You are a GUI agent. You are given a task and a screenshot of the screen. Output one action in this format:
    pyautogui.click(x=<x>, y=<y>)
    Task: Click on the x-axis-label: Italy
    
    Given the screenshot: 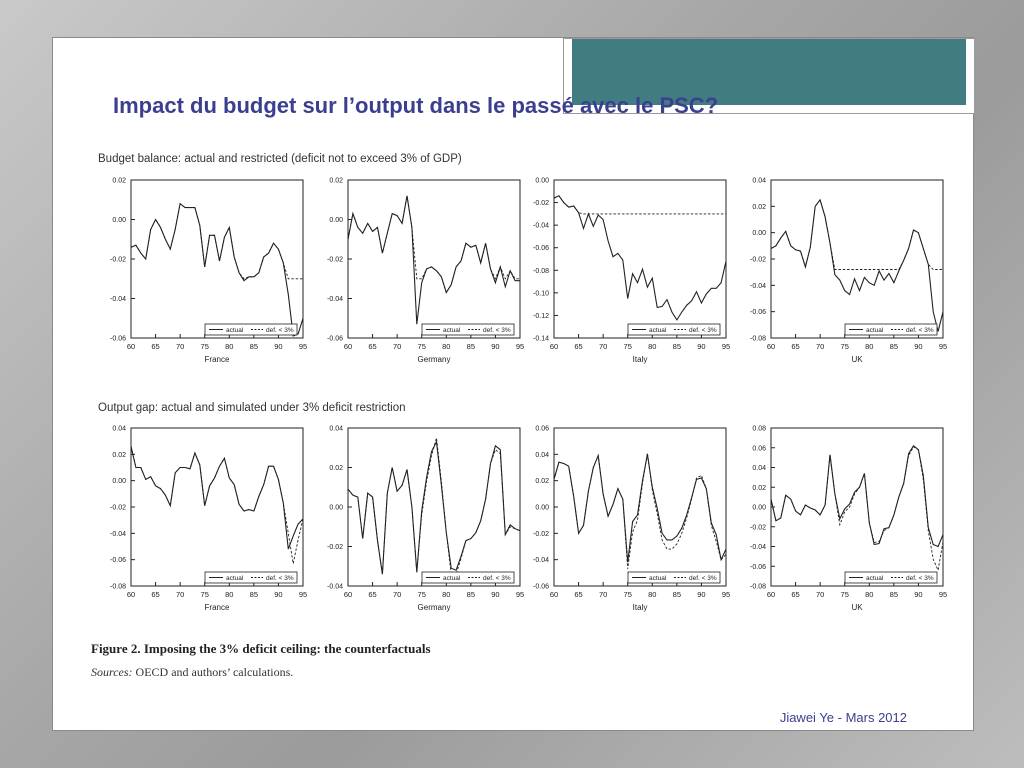 What is the action you would take?
    pyautogui.click(x=640, y=607)
    